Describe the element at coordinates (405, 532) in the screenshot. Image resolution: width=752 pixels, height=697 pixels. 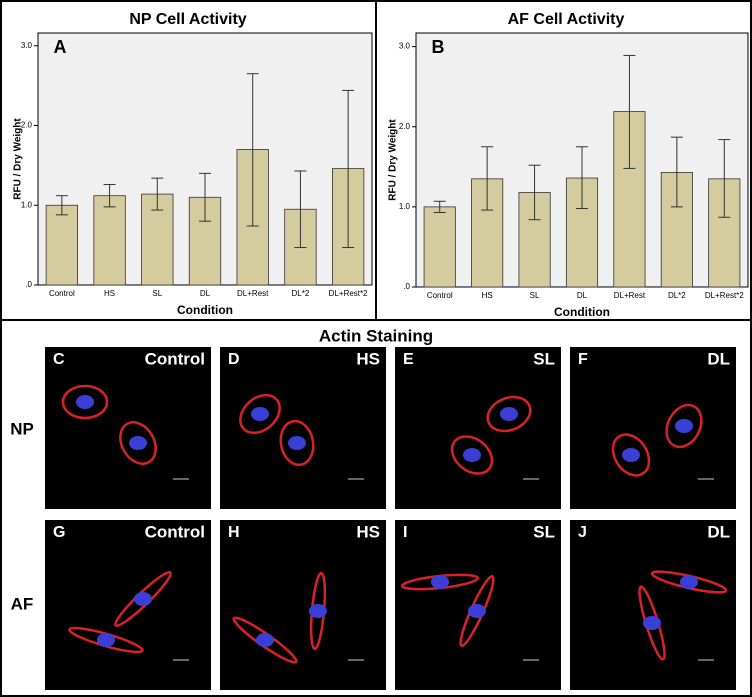
I see `panel-letter: I` at that location.